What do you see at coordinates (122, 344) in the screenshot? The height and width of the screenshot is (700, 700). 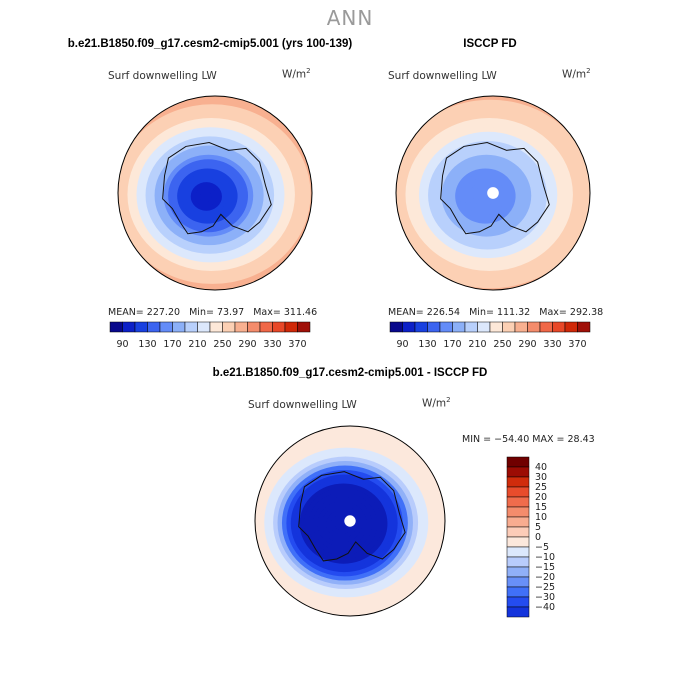 I see `cbar-0-tick-label: 90` at bounding box center [122, 344].